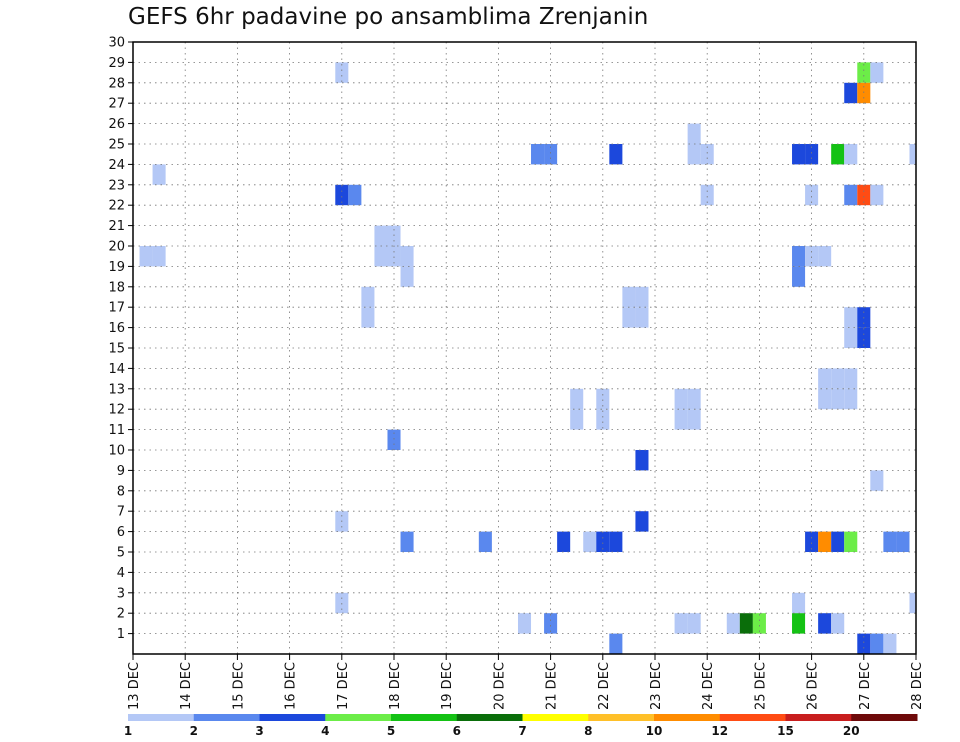 The width and height of the screenshot is (960, 742). I want to click on y-tick-label: 7, so click(121, 512).